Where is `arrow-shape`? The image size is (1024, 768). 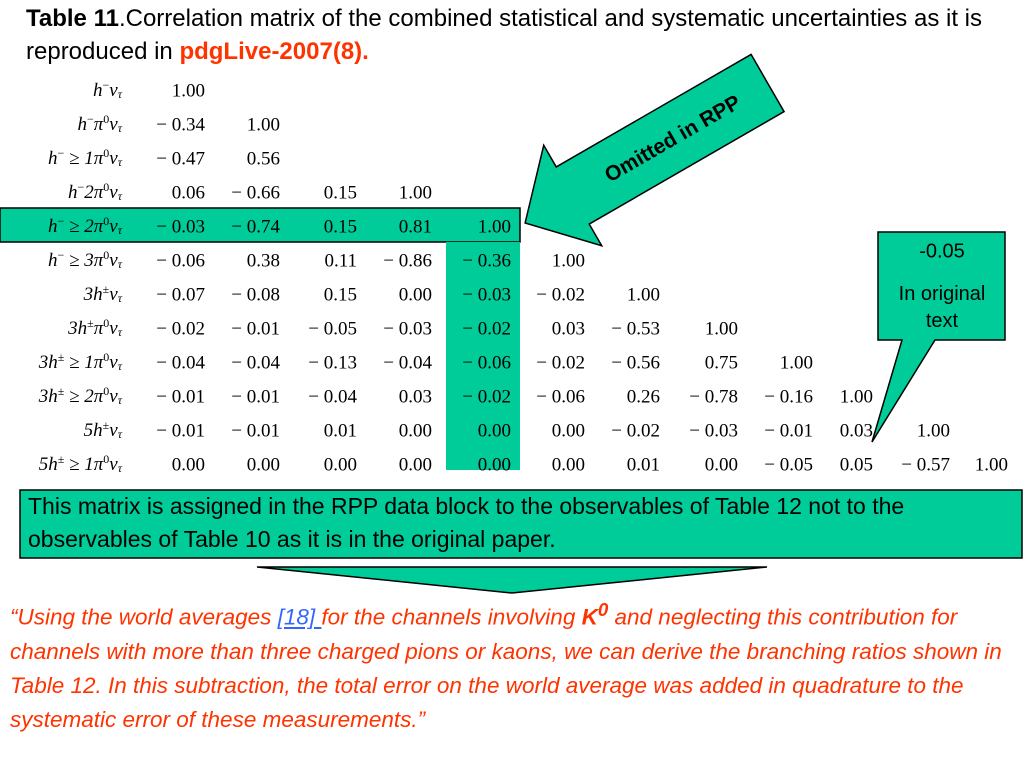
arrow-shape is located at coordinates (655, 150).